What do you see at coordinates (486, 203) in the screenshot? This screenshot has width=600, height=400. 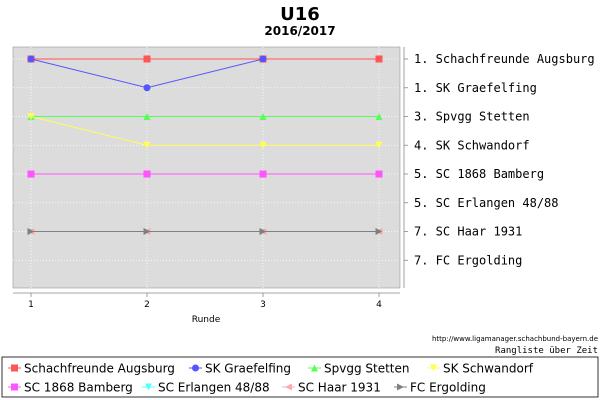 I see `rank-label-5: 5. SC Erlangen 48/88` at bounding box center [486, 203].